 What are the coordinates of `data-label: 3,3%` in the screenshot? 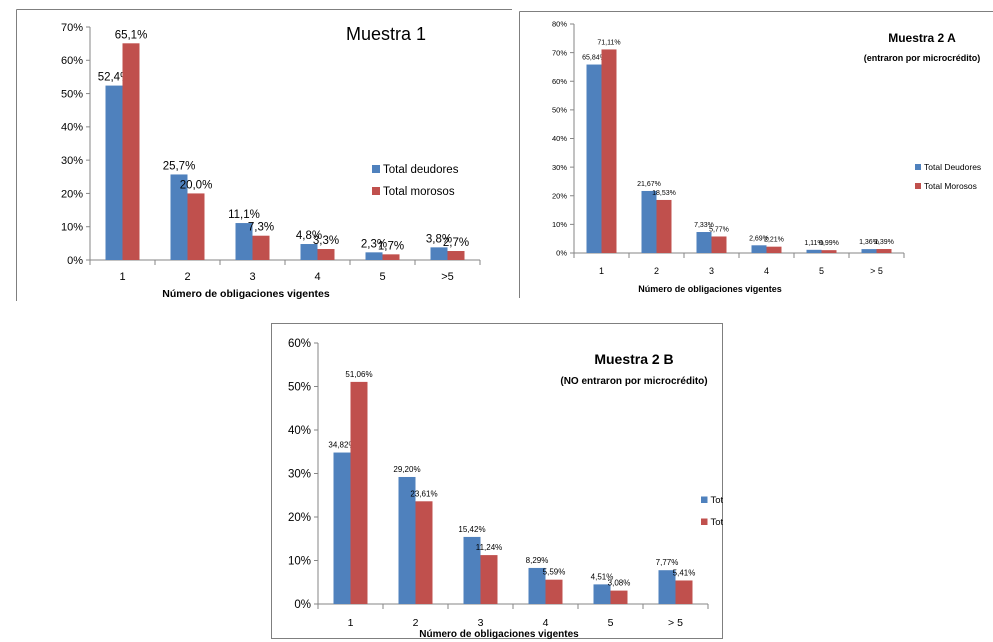 It's located at (326, 241).